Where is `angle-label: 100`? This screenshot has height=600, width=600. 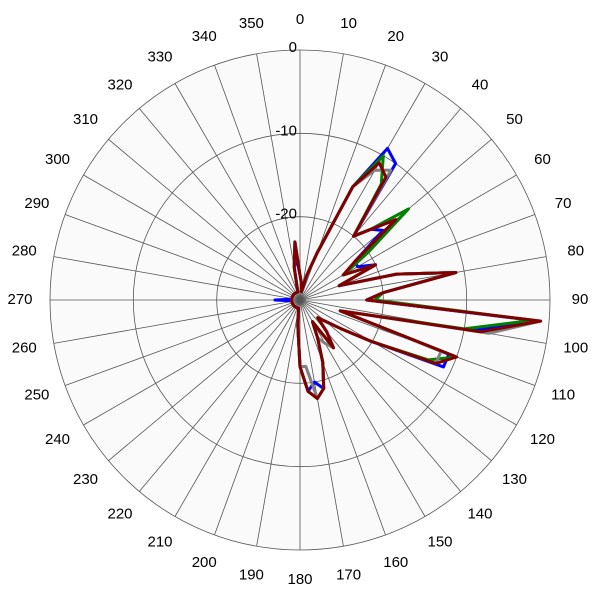
angle-label: 100 is located at coordinates (575, 348).